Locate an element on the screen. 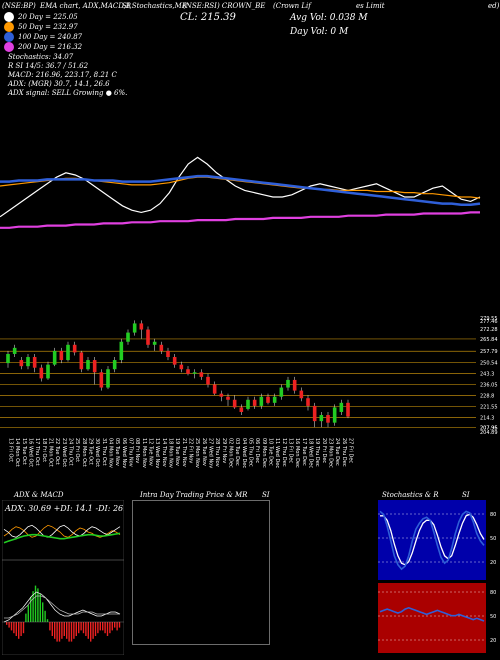 This screenshot has width=500, height=660. date-label: 18 Fri Oct is located at coordinates (44, 450).